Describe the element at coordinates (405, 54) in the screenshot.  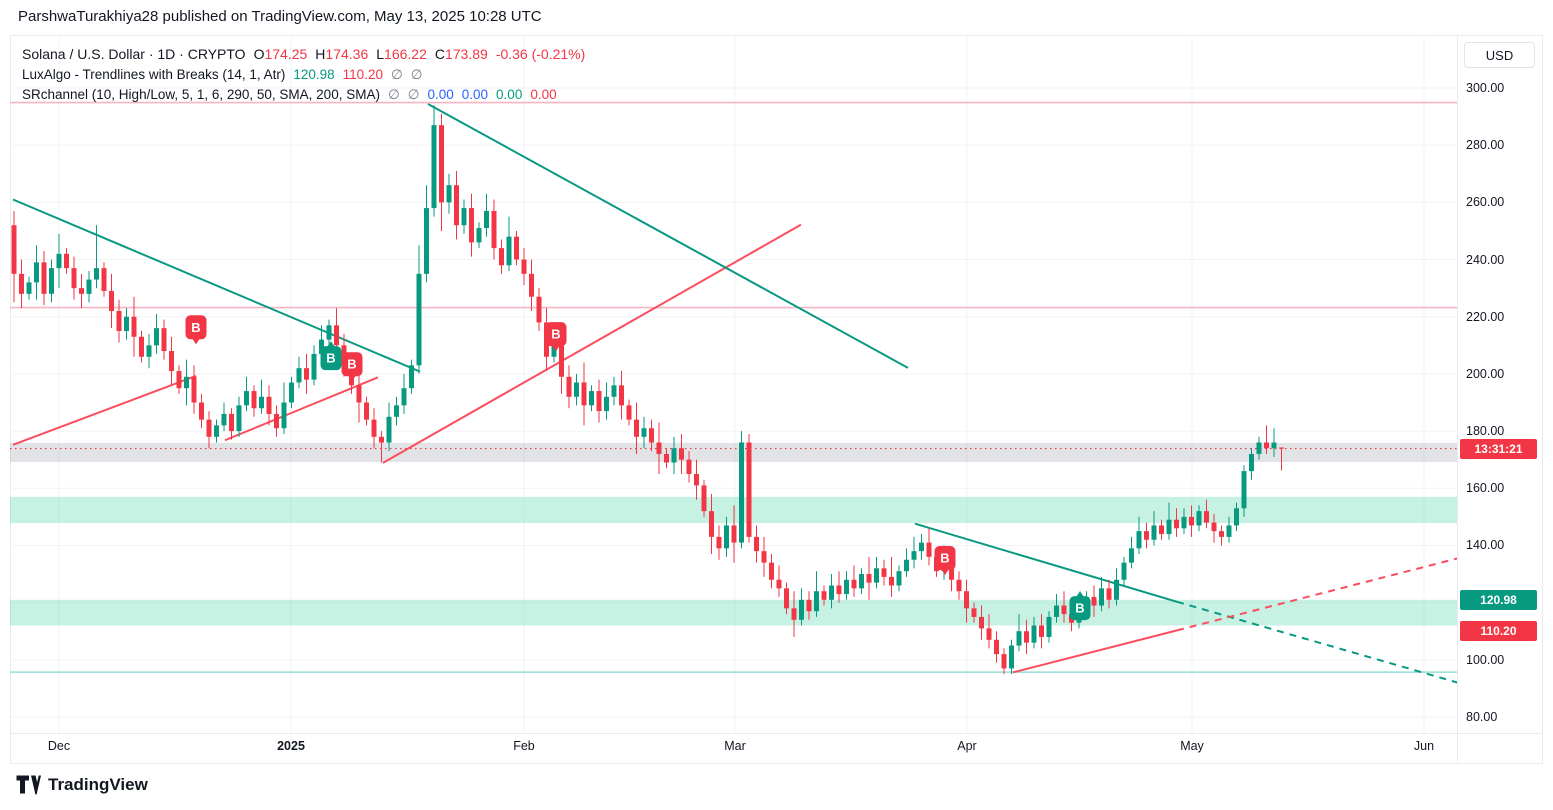
I see `ohlc-low-value: 166.22` at that location.